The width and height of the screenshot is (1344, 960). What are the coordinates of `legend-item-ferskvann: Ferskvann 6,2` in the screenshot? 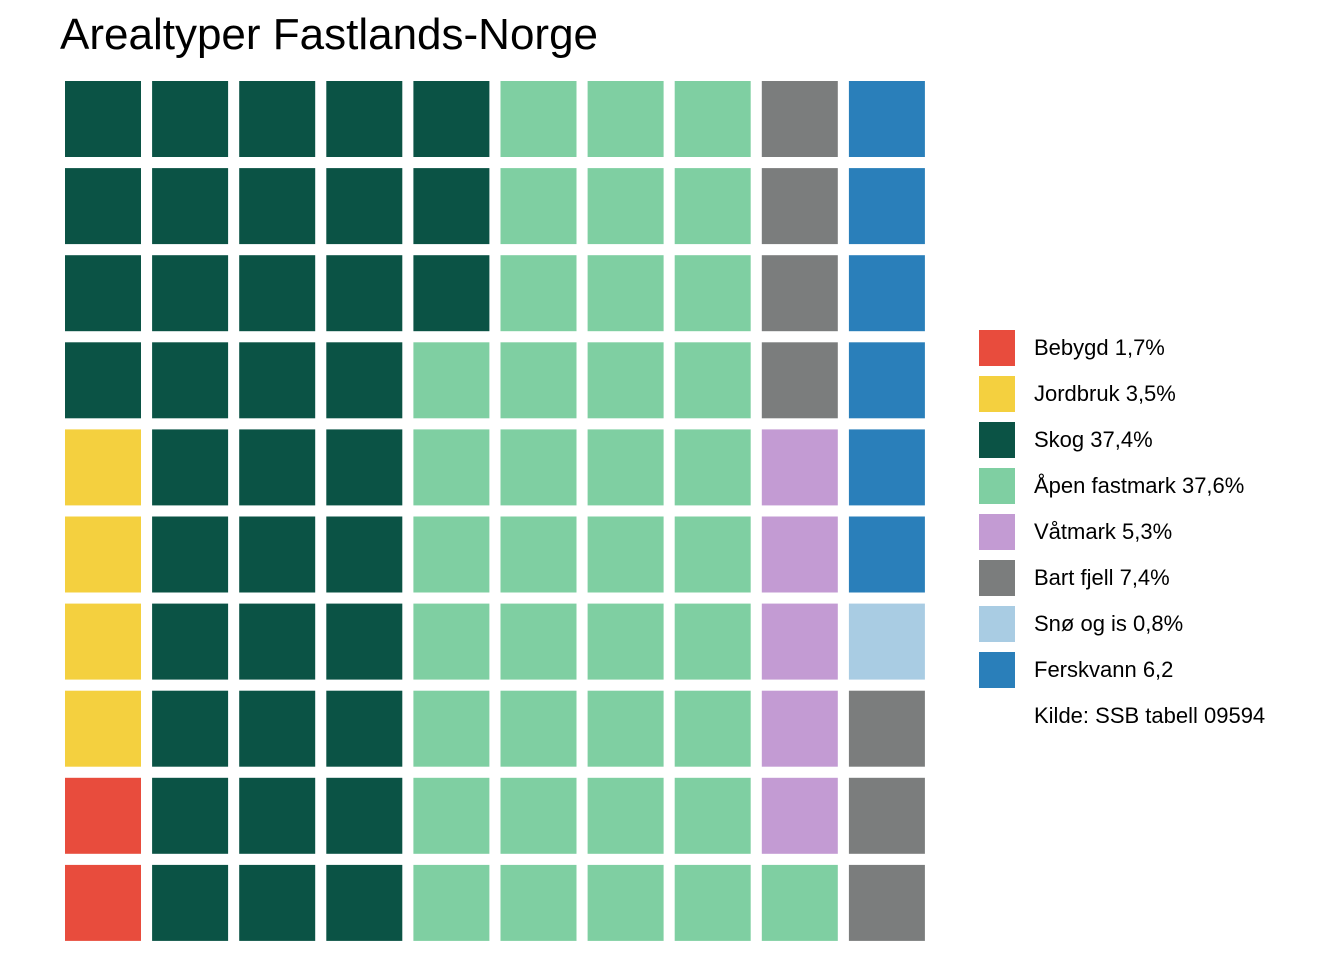 It's located at (1122, 675).